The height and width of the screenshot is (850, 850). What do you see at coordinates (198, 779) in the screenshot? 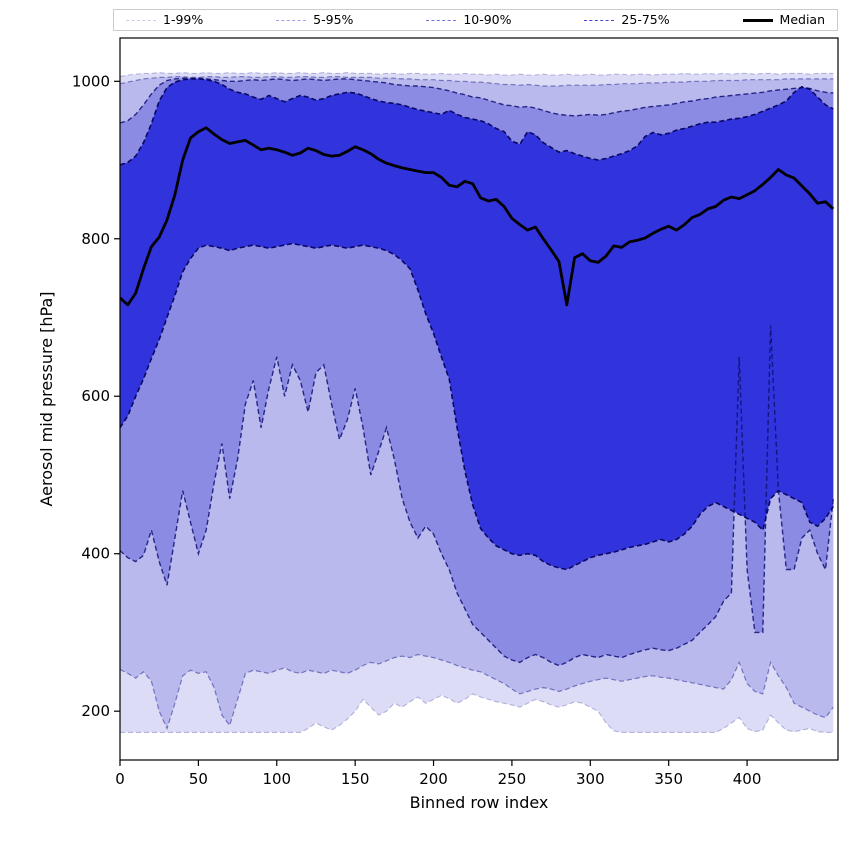
I see `x-tick-label: 50` at bounding box center [198, 779].